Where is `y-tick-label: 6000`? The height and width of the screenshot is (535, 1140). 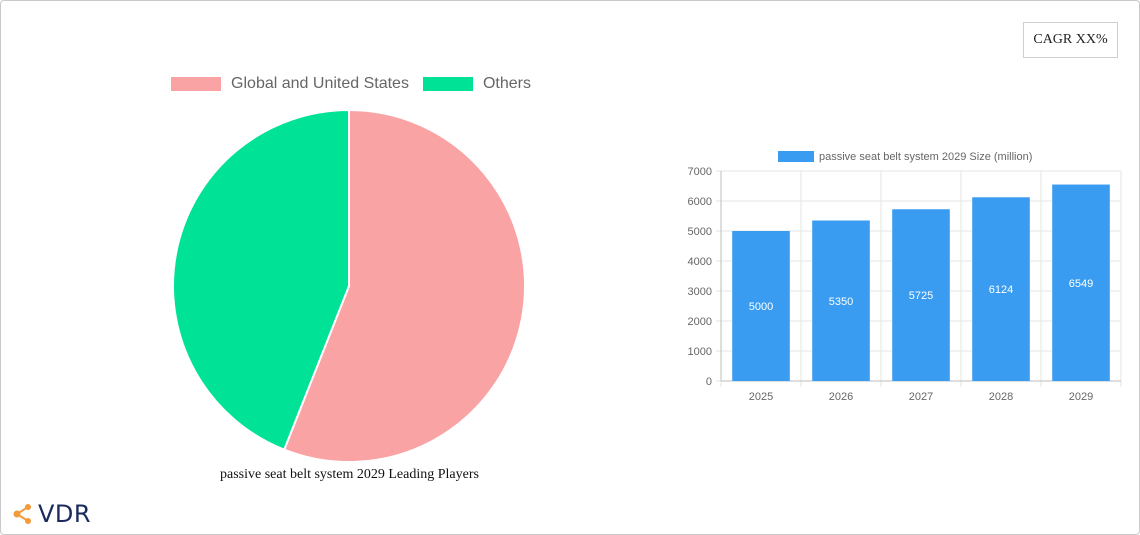 y-tick-label: 6000 is located at coordinates (700, 202).